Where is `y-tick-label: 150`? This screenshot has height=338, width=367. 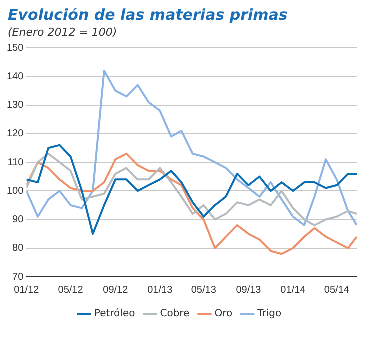 y-tick-label: 150 is located at coordinates (15, 48).